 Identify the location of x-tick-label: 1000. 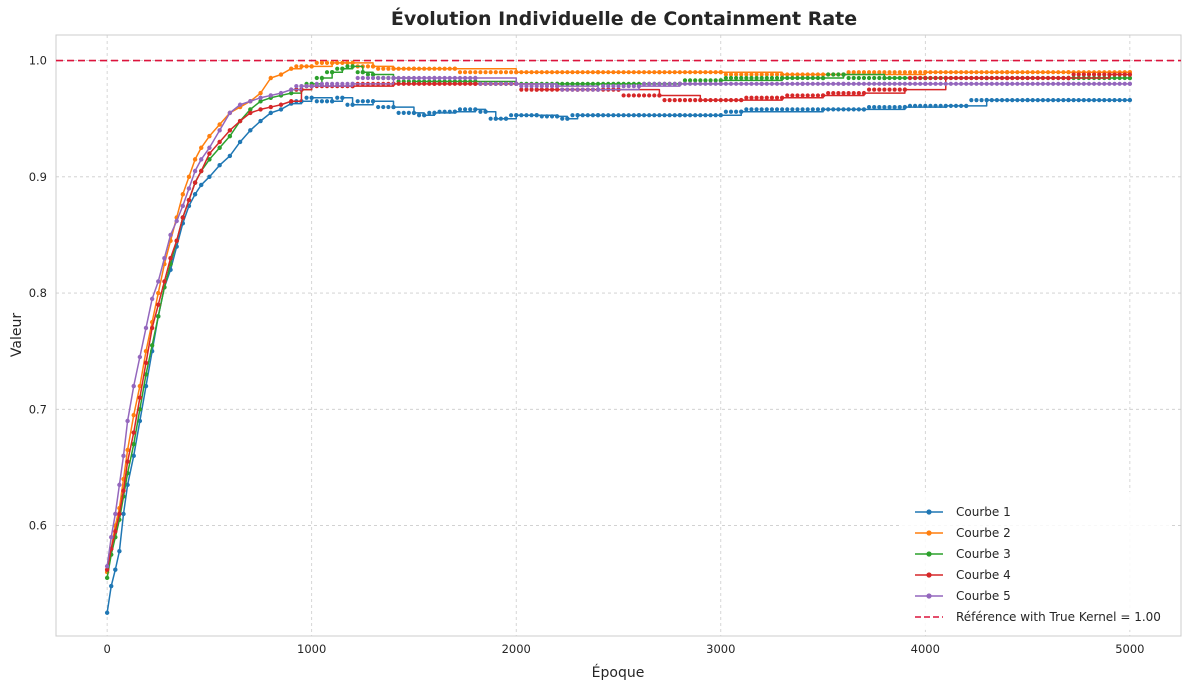
(311, 649).